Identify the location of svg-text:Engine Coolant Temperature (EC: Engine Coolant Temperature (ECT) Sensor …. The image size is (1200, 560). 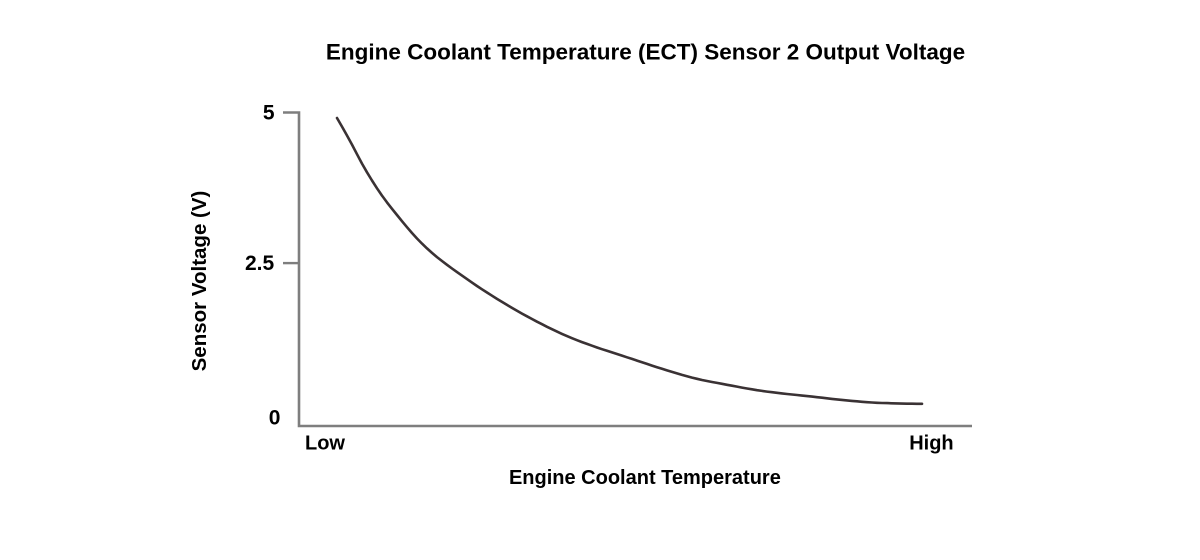
(645, 52).